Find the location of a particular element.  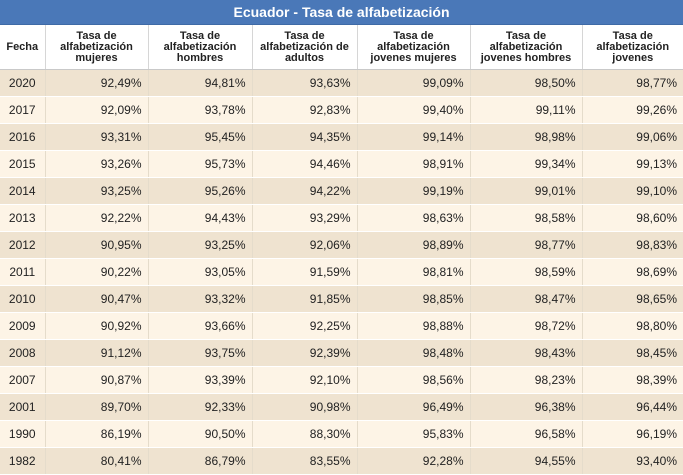

table-row: 2016 93,31% 95,45% 94,35% 99,14% 98,98% 99,06% is located at coordinates (341, 137).